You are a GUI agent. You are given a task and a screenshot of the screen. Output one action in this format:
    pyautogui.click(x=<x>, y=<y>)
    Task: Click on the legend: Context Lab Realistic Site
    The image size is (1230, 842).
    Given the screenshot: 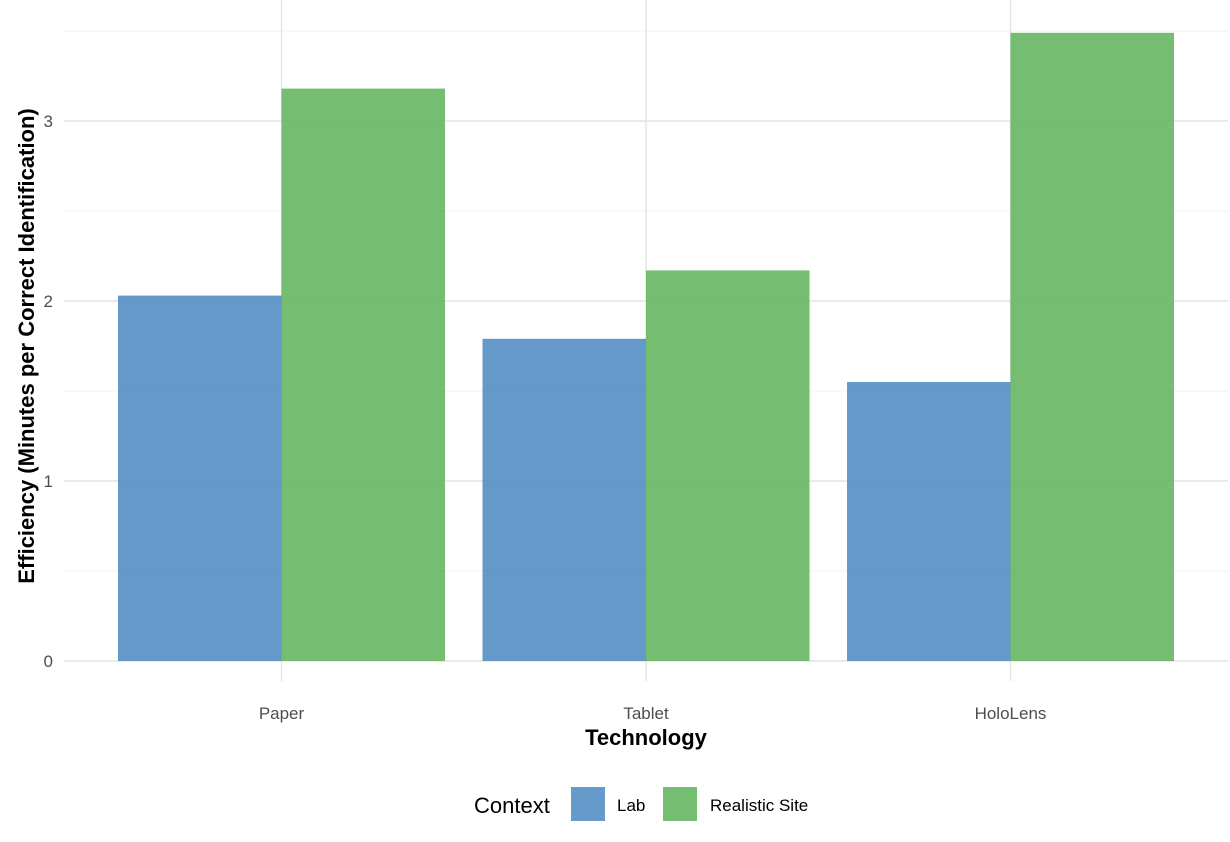 What is the action you would take?
    pyautogui.click(x=641, y=804)
    